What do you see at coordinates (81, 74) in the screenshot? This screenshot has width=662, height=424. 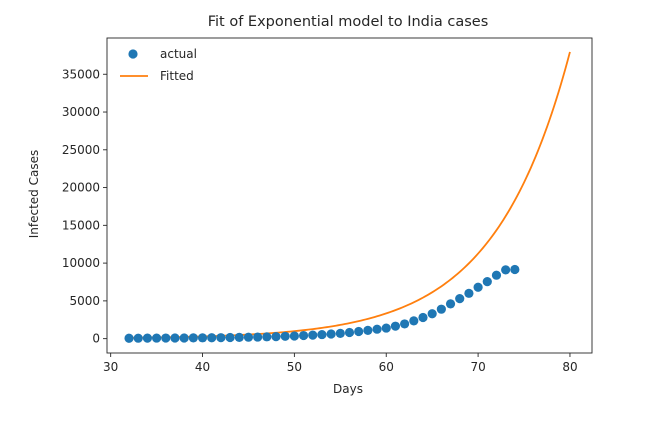 I see `y-tick-label: 35000` at bounding box center [81, 74].